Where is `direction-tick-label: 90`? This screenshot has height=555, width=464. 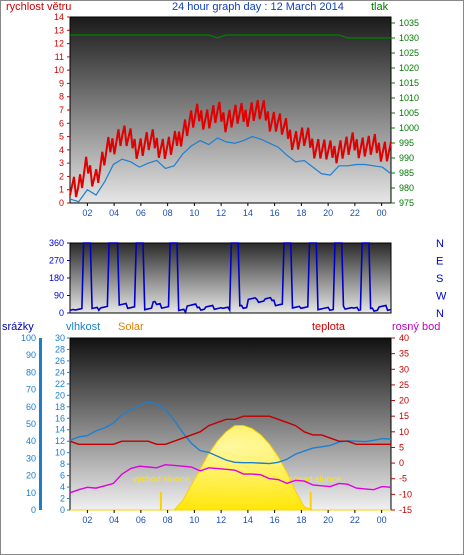
direction-tick-label: 90 is located at coordinates (59, 296).